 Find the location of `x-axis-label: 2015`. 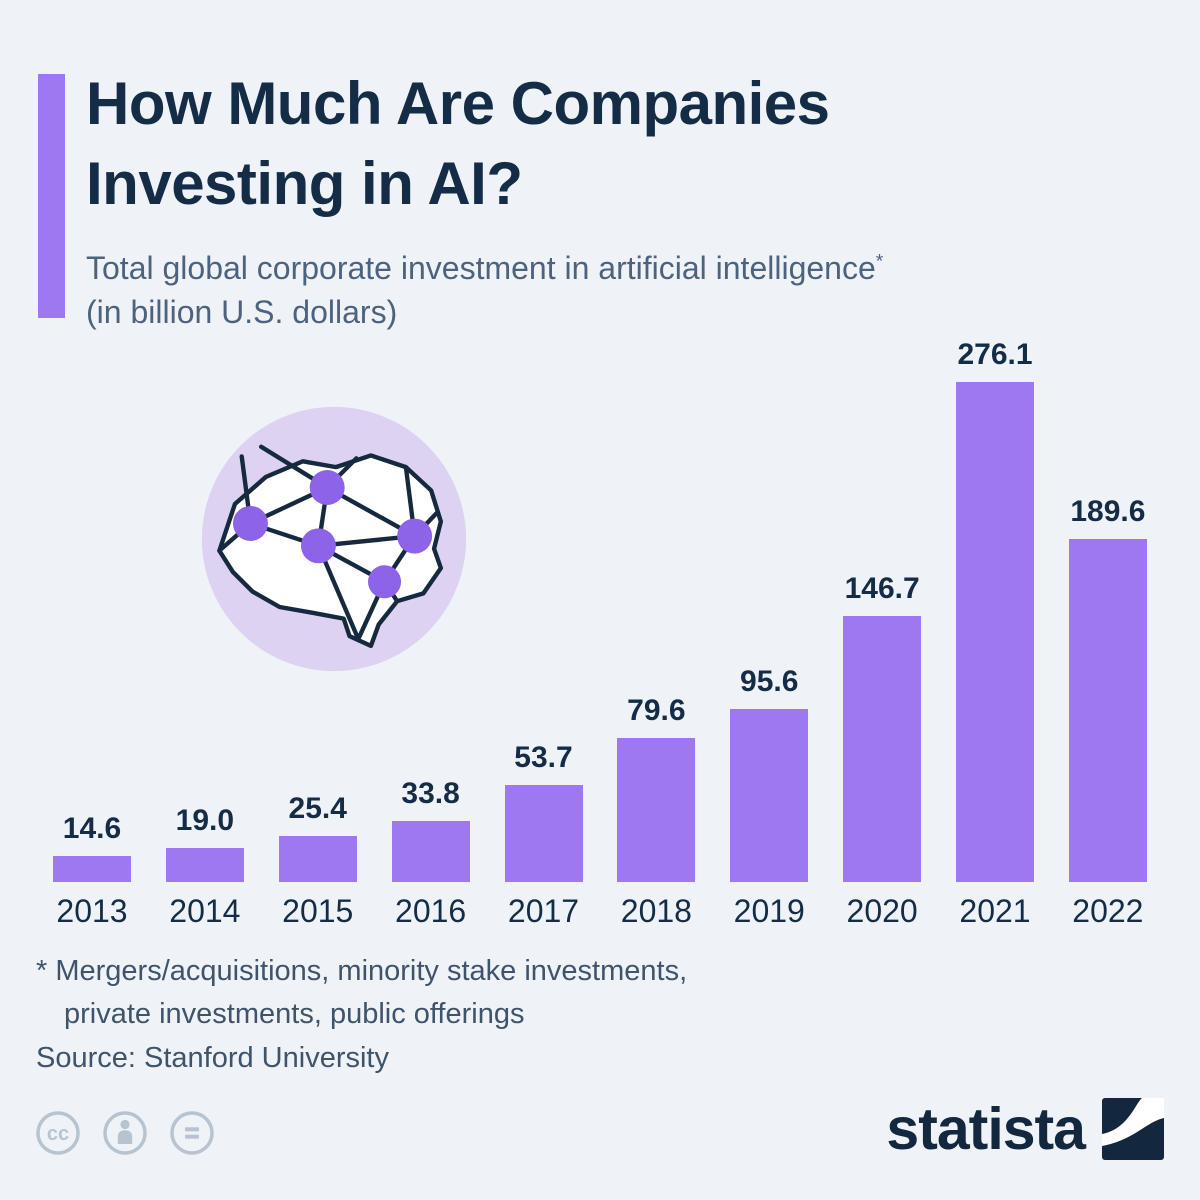

x-axis-label: 2015 is located at coordinates (318, 911).